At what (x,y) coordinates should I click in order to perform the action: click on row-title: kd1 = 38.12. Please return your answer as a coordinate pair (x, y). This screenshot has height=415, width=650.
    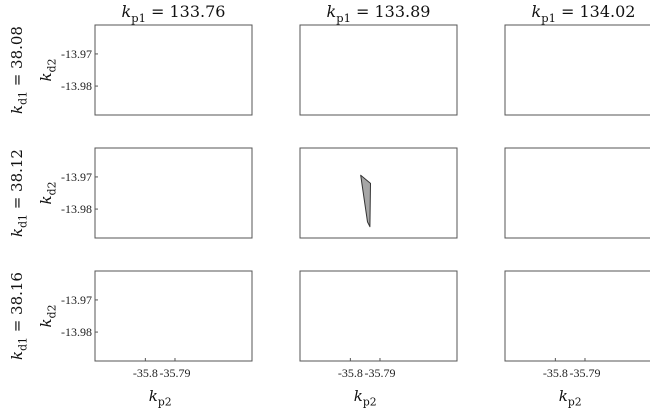
    Looking at the image, I should click on (19, 193).